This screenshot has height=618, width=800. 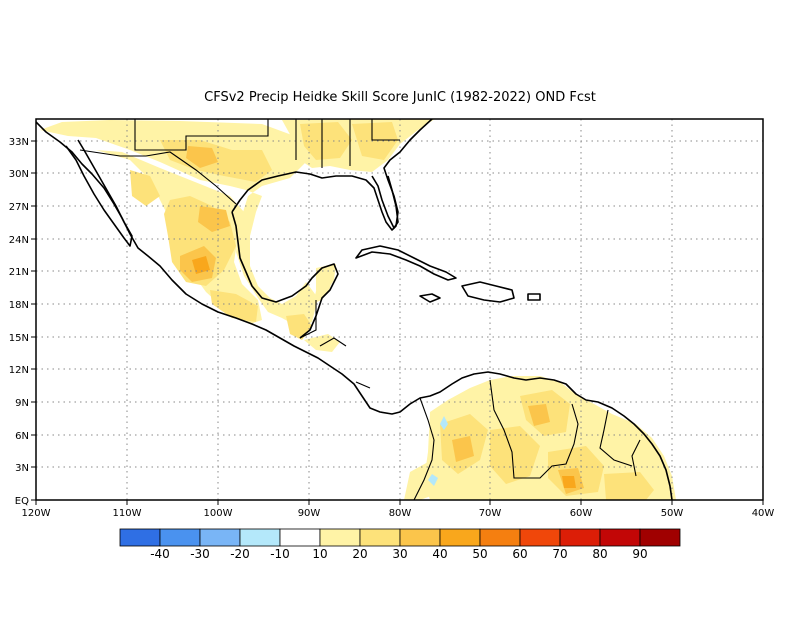 What do you see at coordinates (763, 513) in the screenshot?
I see `x-tick-label: 40W` at bounding box center [763, 513].